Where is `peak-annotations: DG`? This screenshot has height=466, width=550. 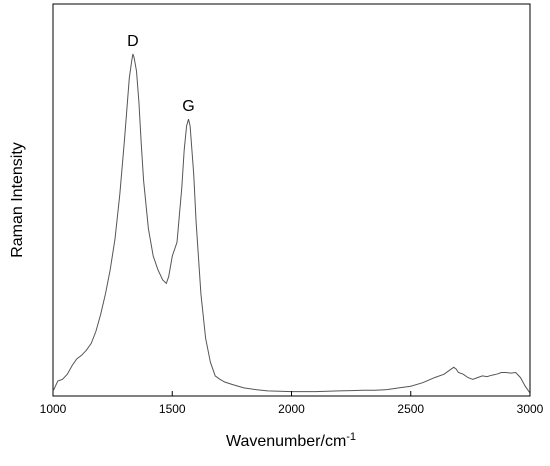 peak-annotations: DG is located at coordinates (161, 74).